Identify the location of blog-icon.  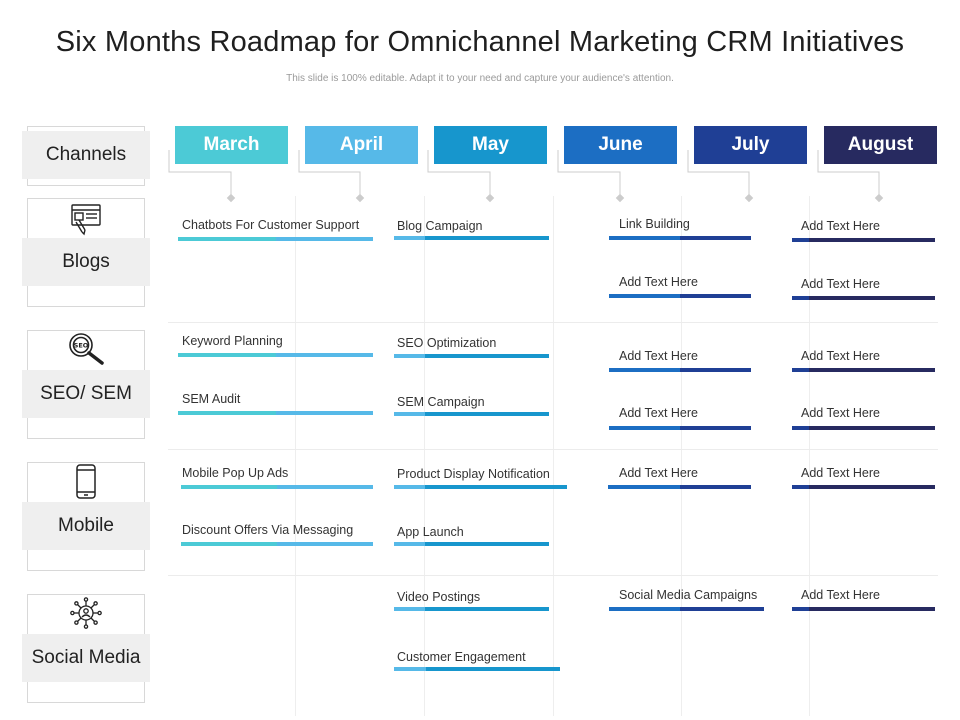
(86, 220).